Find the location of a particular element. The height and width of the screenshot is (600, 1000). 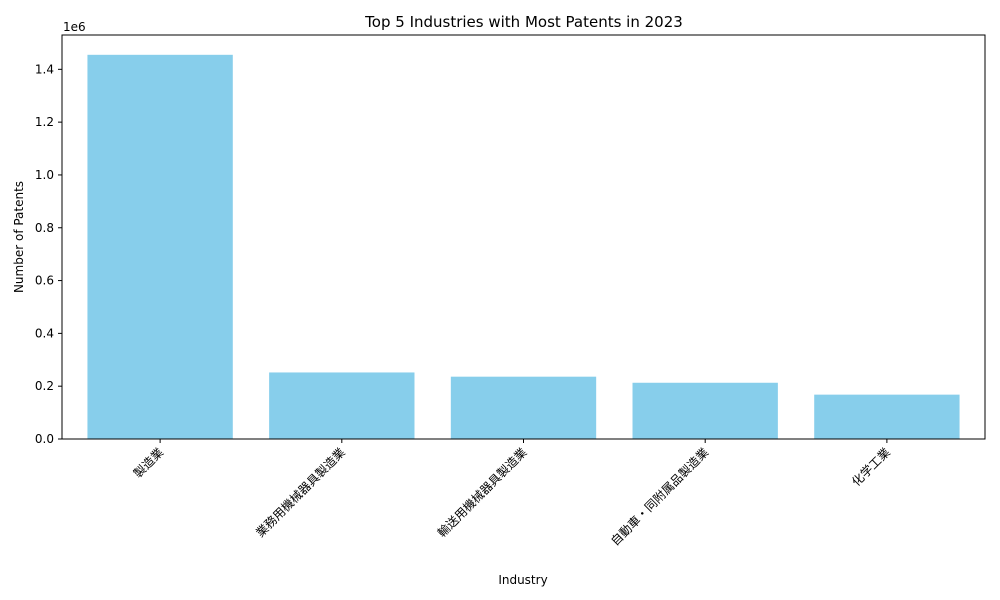

x-ticks-group: 製造業 業務用機械器具製造業輸送用機械器具製造業自動車・同附属品製造業 化学工業 is located at coordinates (512, 493).